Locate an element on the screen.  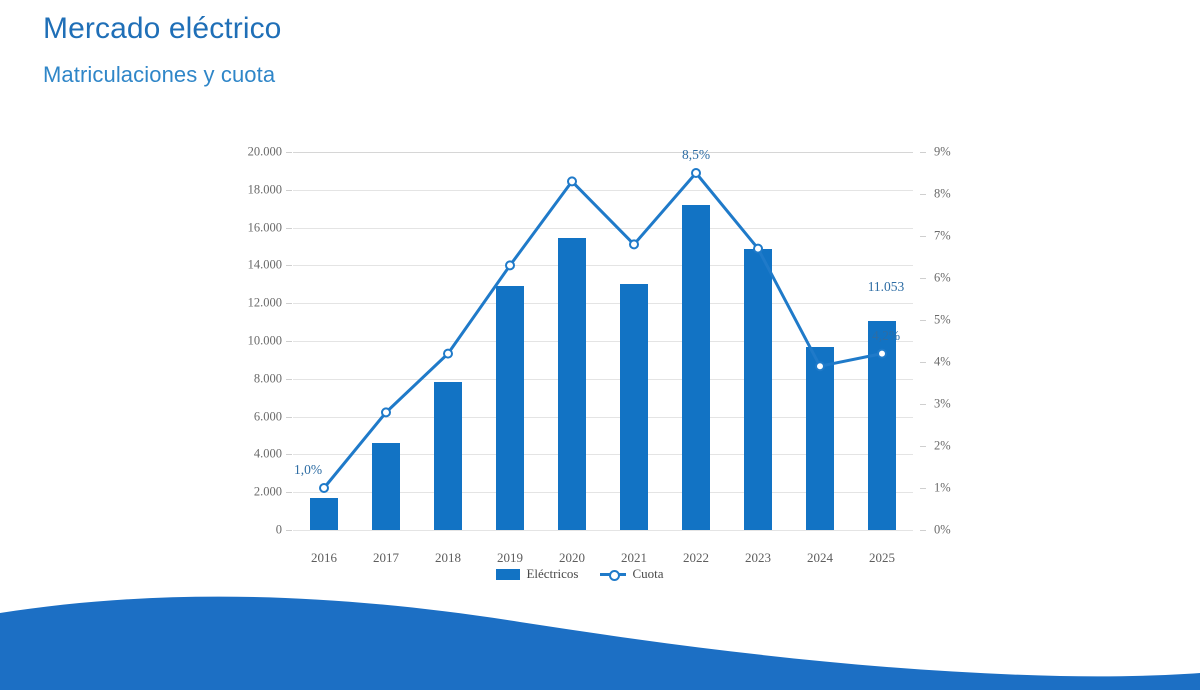
footer-wave-decoration is located at coordinates (600, 643).